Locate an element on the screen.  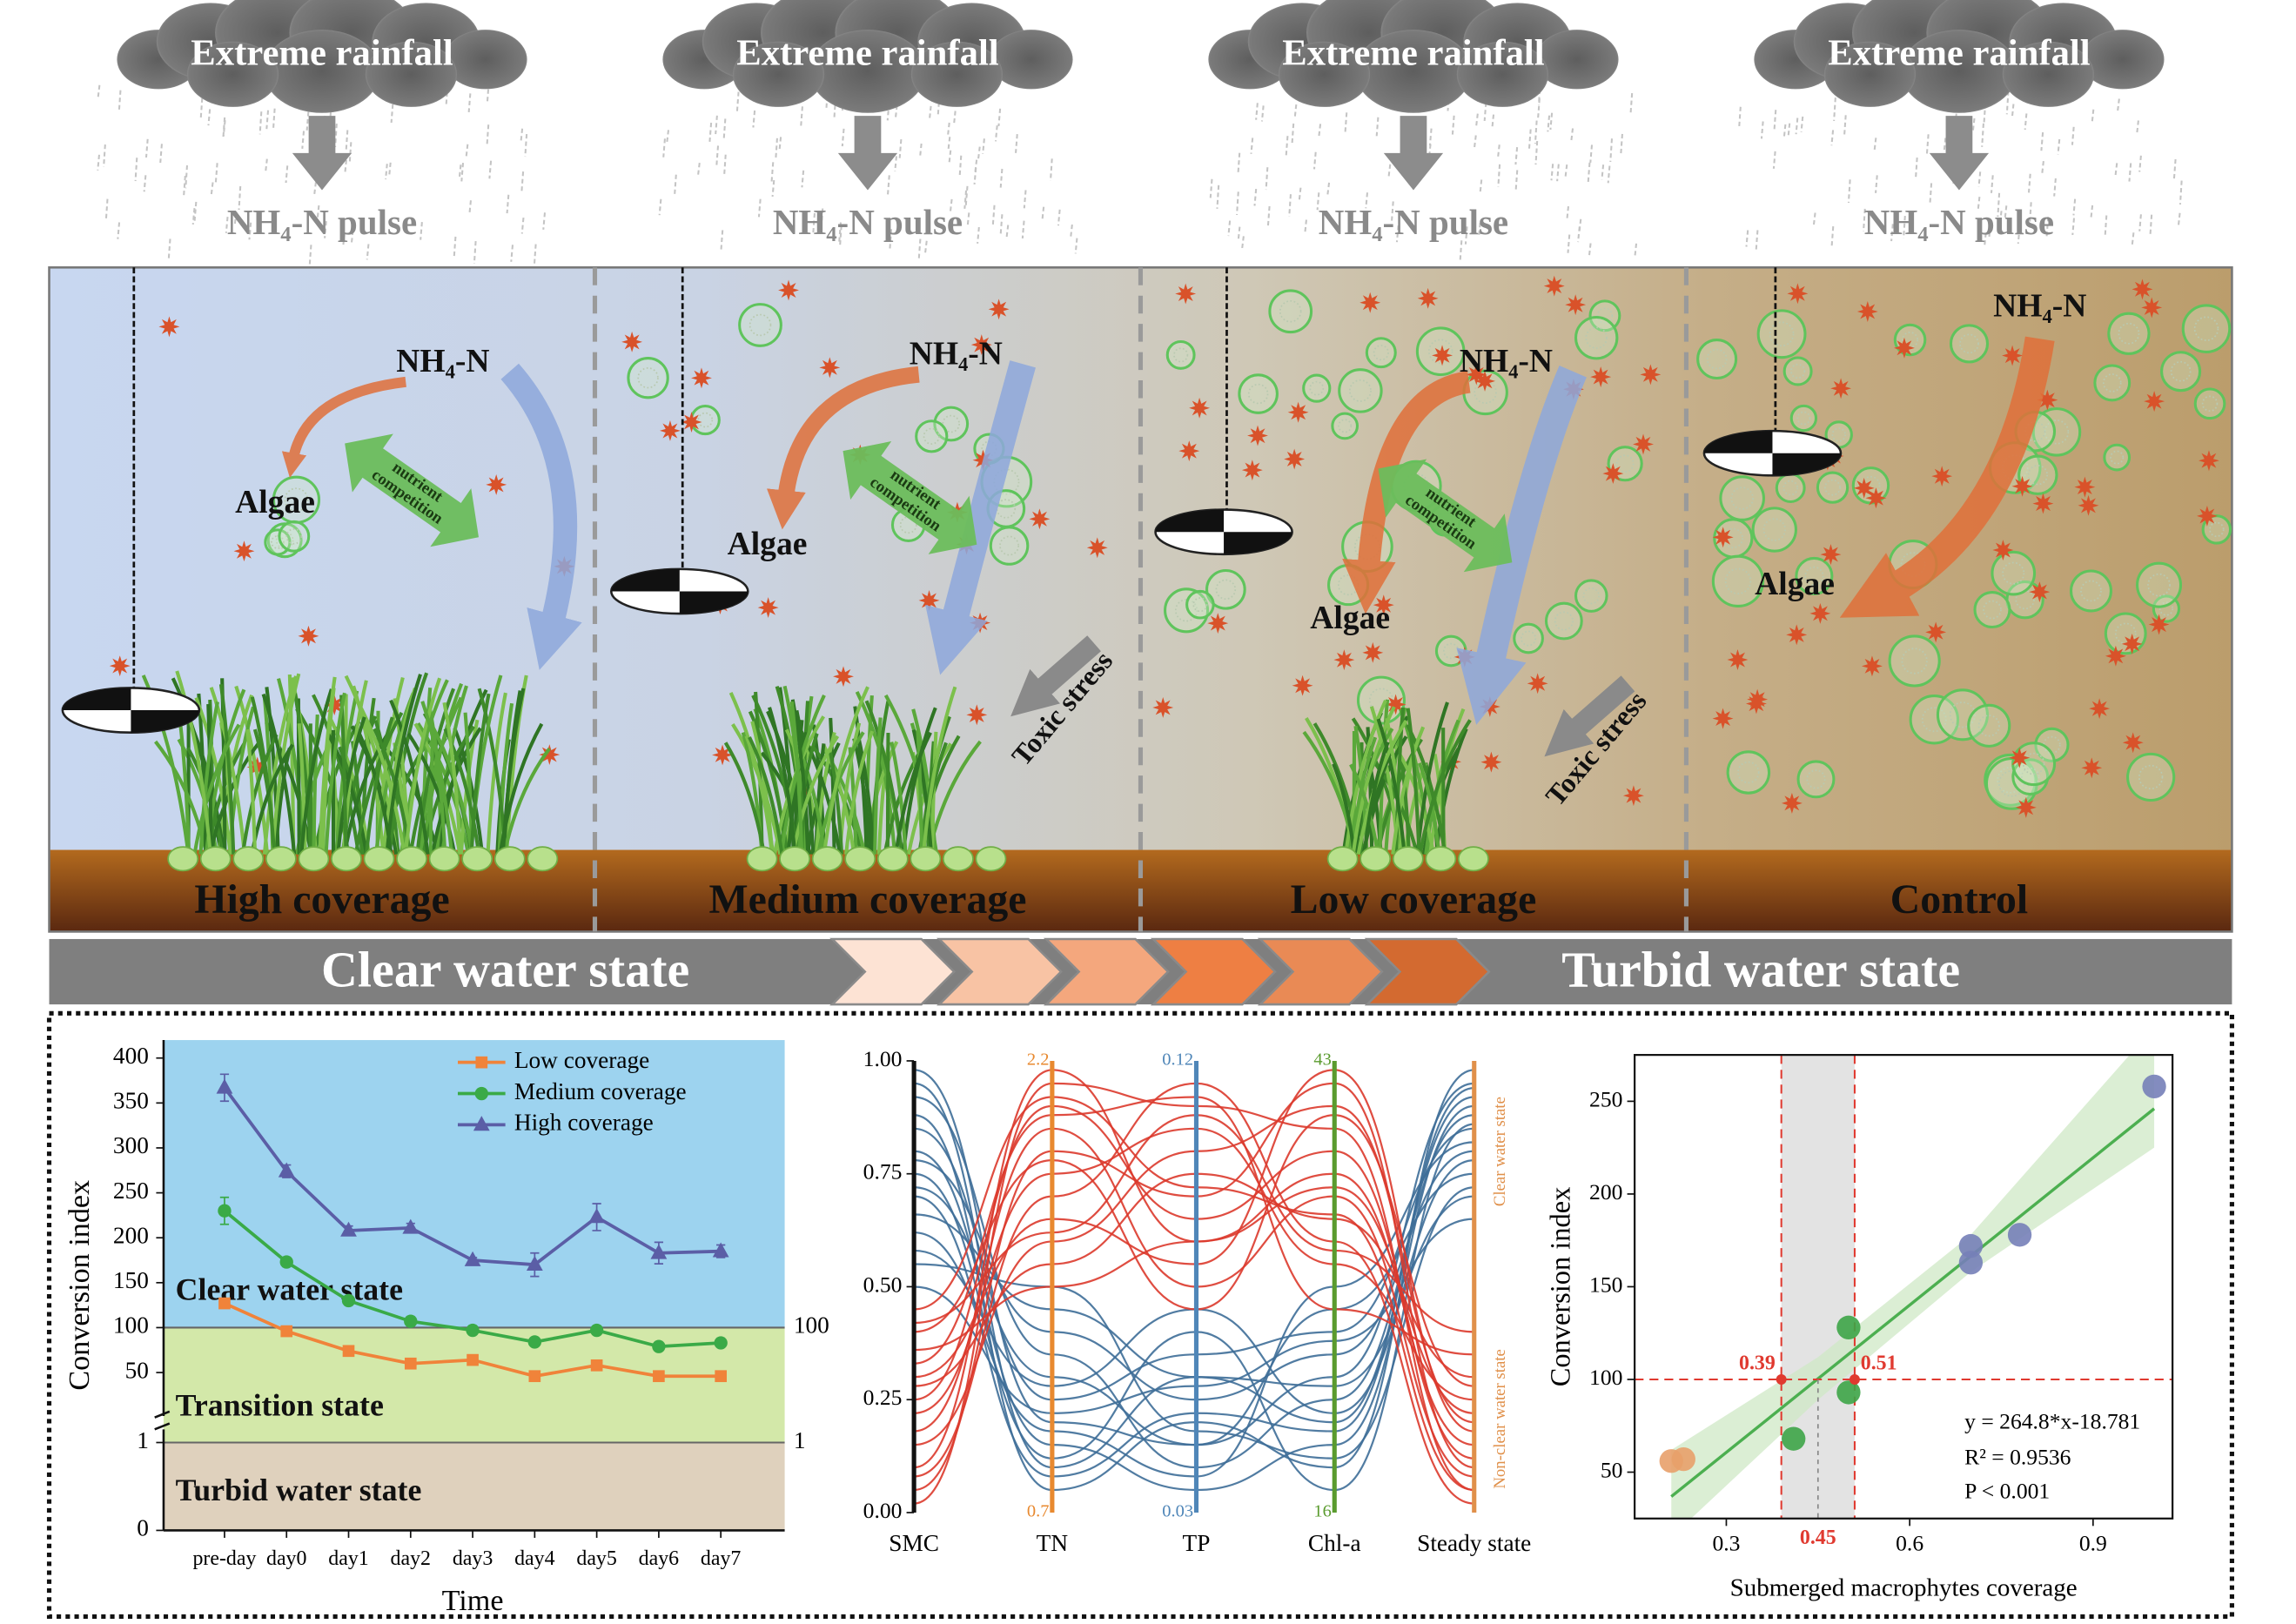
state-label: Transition state is located at coordinates (280, 1405).